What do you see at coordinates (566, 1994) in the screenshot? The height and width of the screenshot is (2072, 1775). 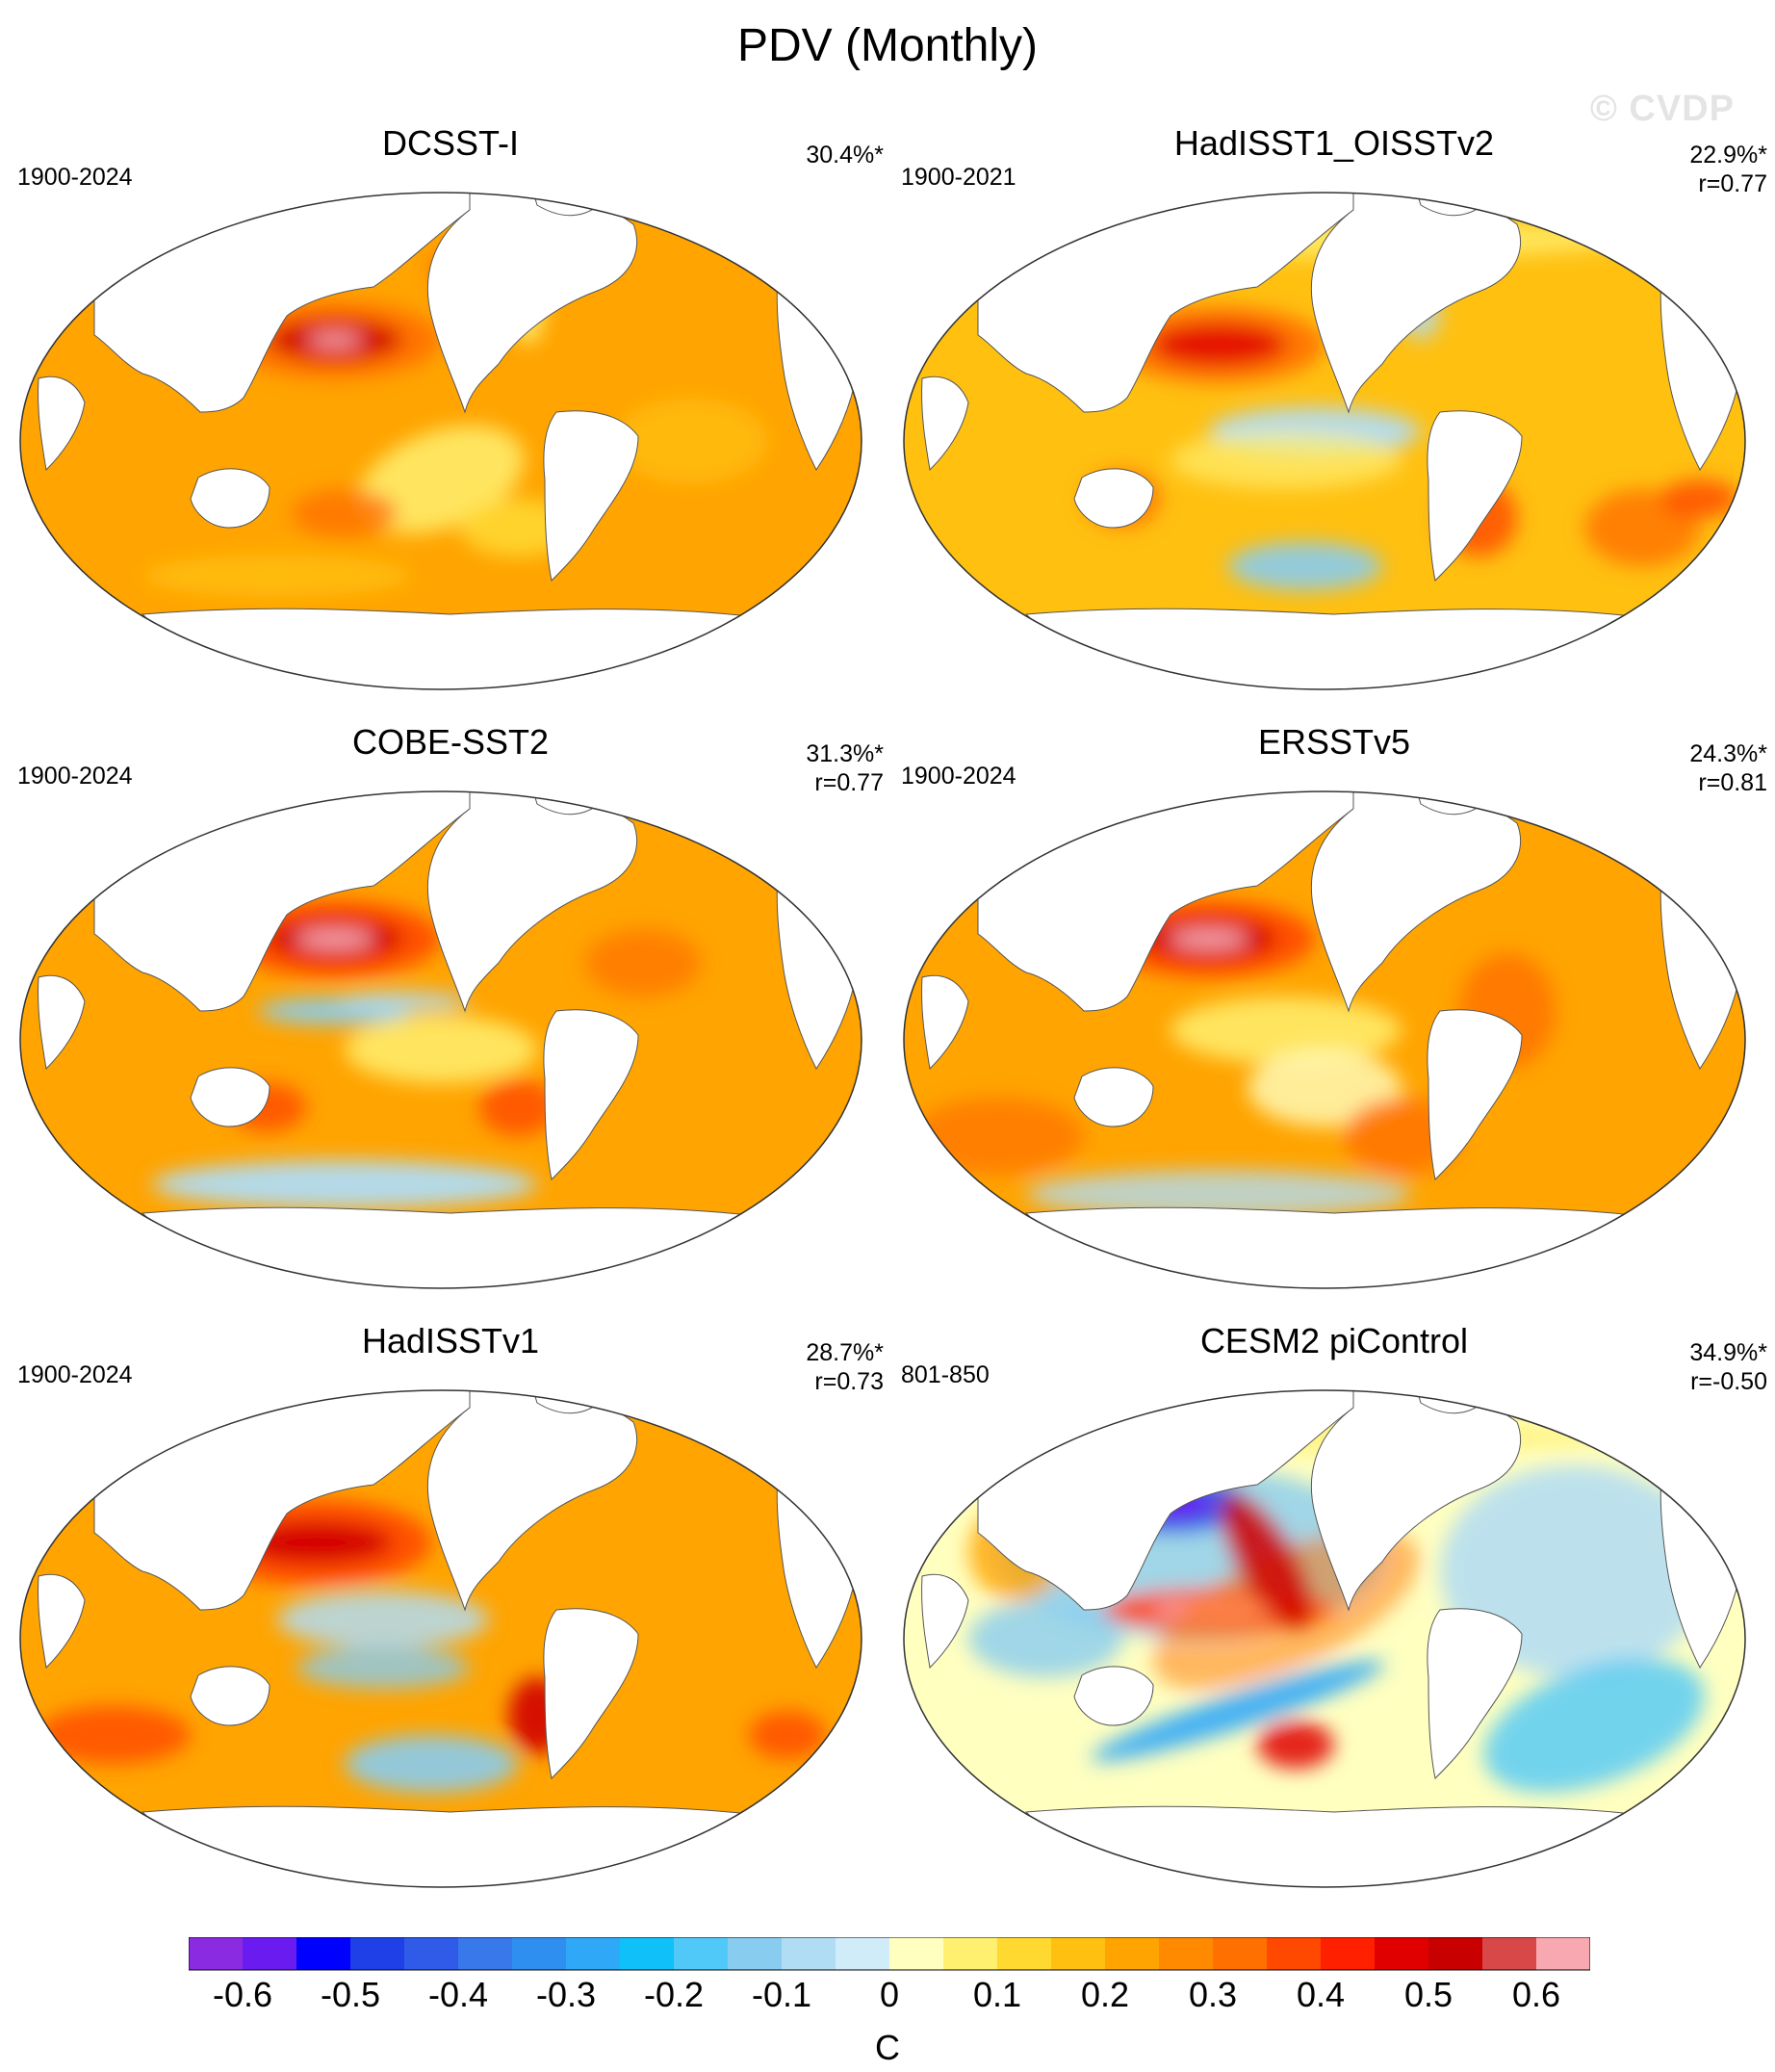 I see `colorbar-tick-label: -0.3` at bounding box center [566, 1994].